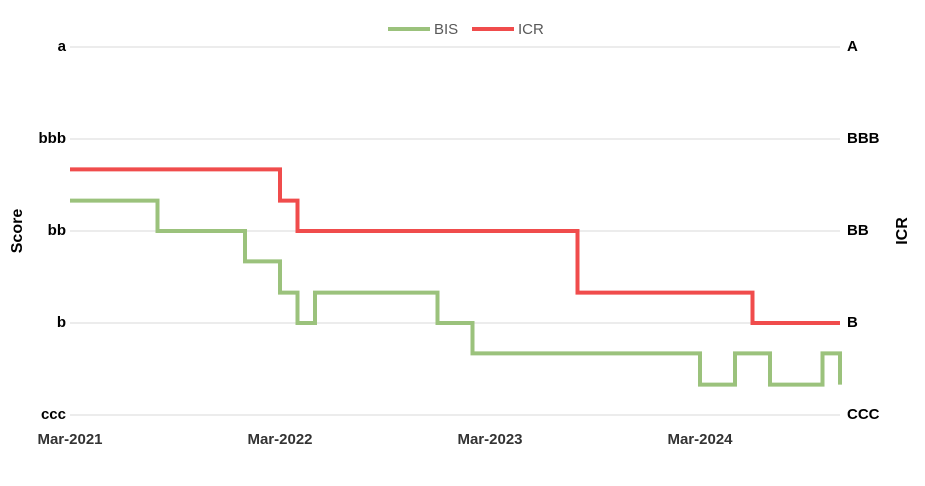 Image resolution: width=925 pixels, height=486 pixels. What do you see at coordinates (489, 439) in the screenshot?
I see `x-tick-label: Mar-2023` at bounding box center [489, 439].